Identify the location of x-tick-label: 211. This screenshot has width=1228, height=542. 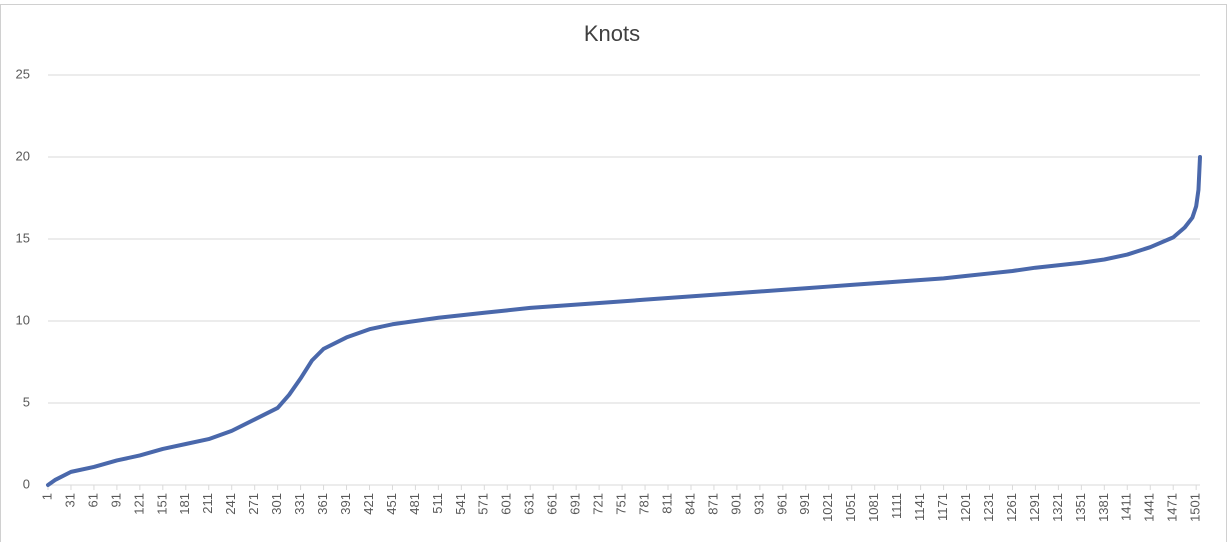
(207, 503).